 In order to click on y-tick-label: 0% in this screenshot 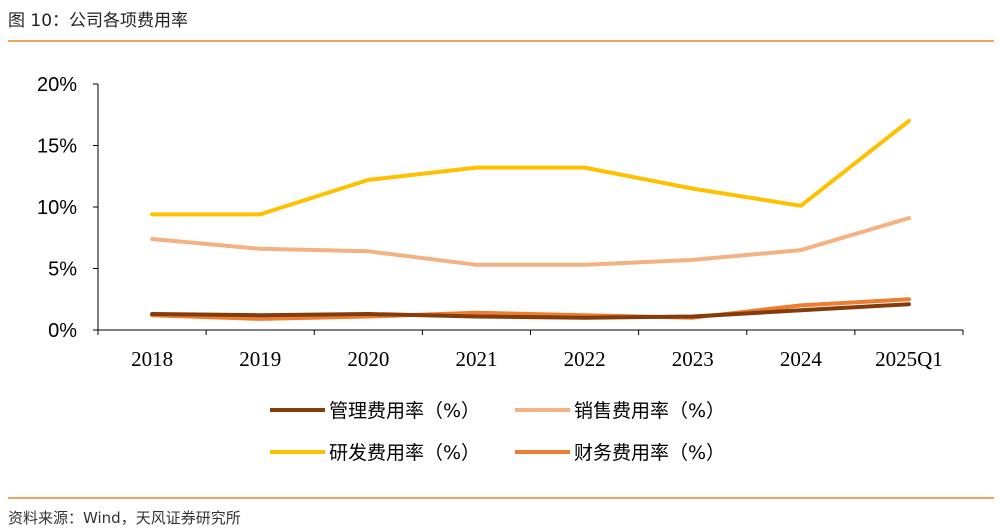, I will do `click(62, 331)`.